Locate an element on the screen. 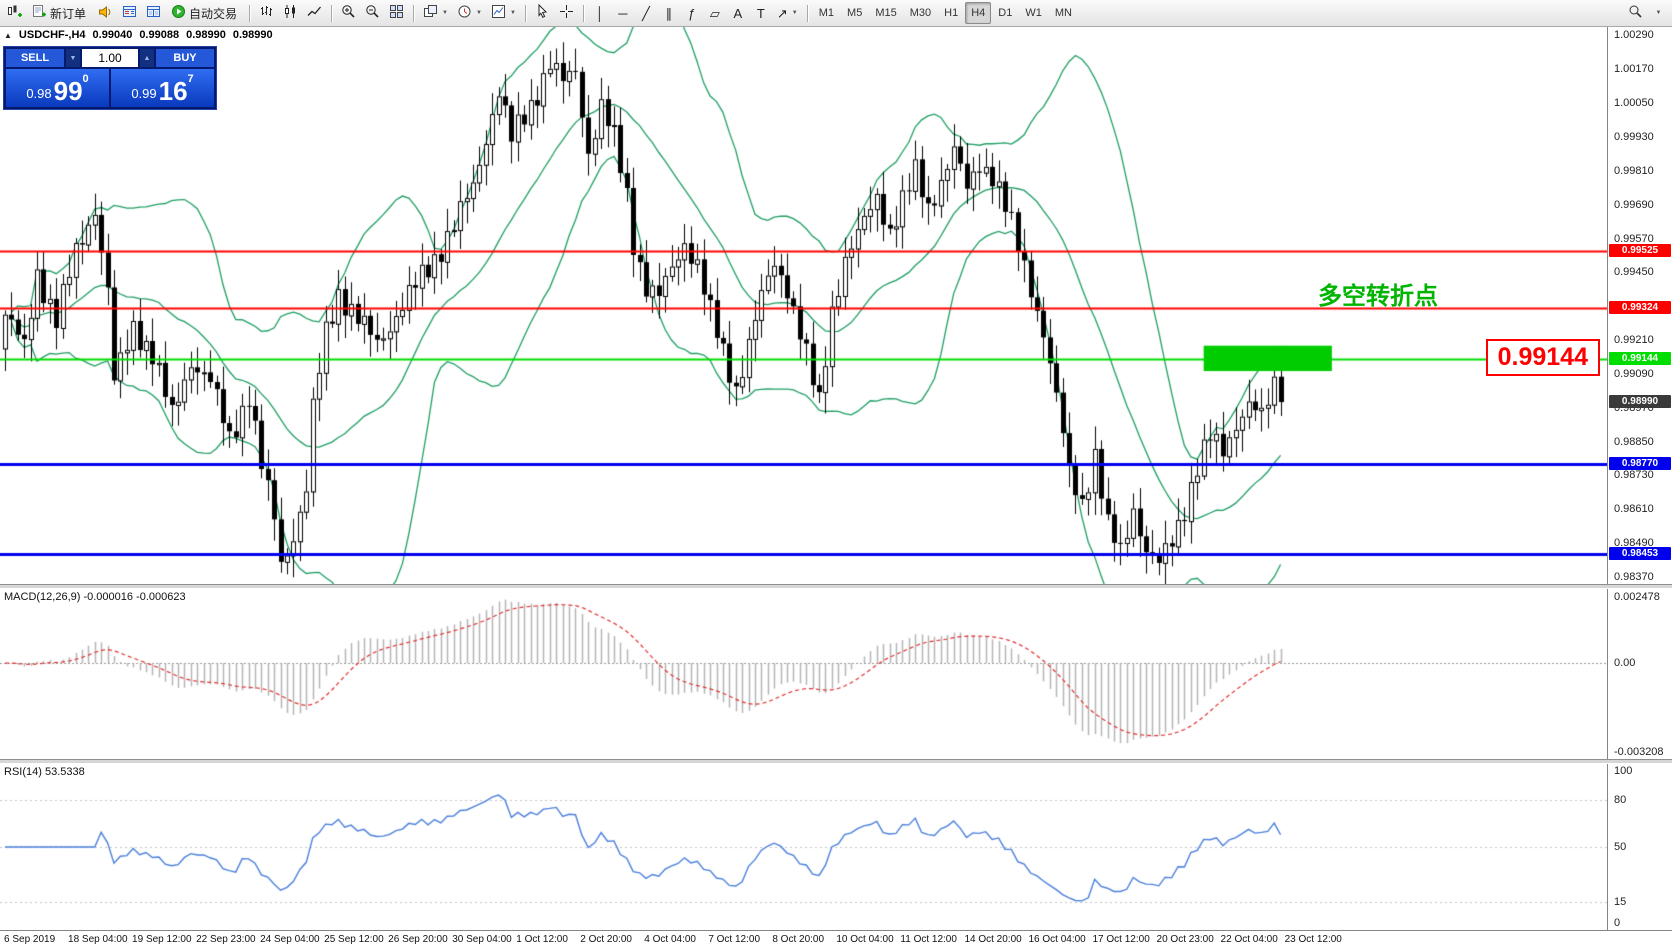 The width and height of the screenshot is (1672, 951). template-button: ▼ is located at coordinates (503, 13).